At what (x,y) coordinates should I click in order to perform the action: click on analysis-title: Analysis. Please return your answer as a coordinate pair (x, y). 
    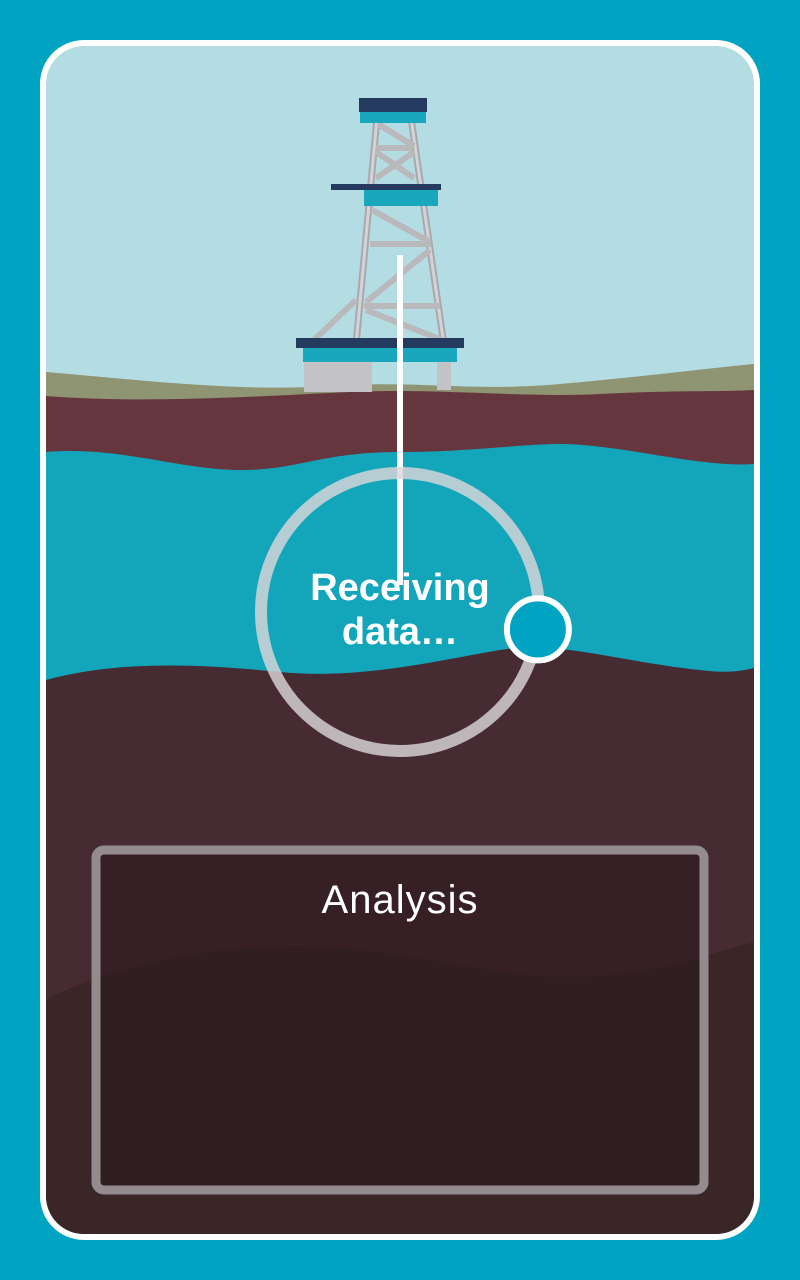
    Looking at the image, I should click on (400, 900).